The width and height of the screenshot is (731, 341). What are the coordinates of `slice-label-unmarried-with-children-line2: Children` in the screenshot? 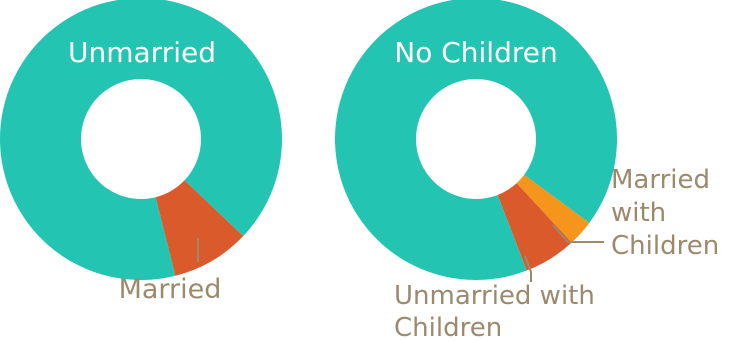 It's located at (448, 327).